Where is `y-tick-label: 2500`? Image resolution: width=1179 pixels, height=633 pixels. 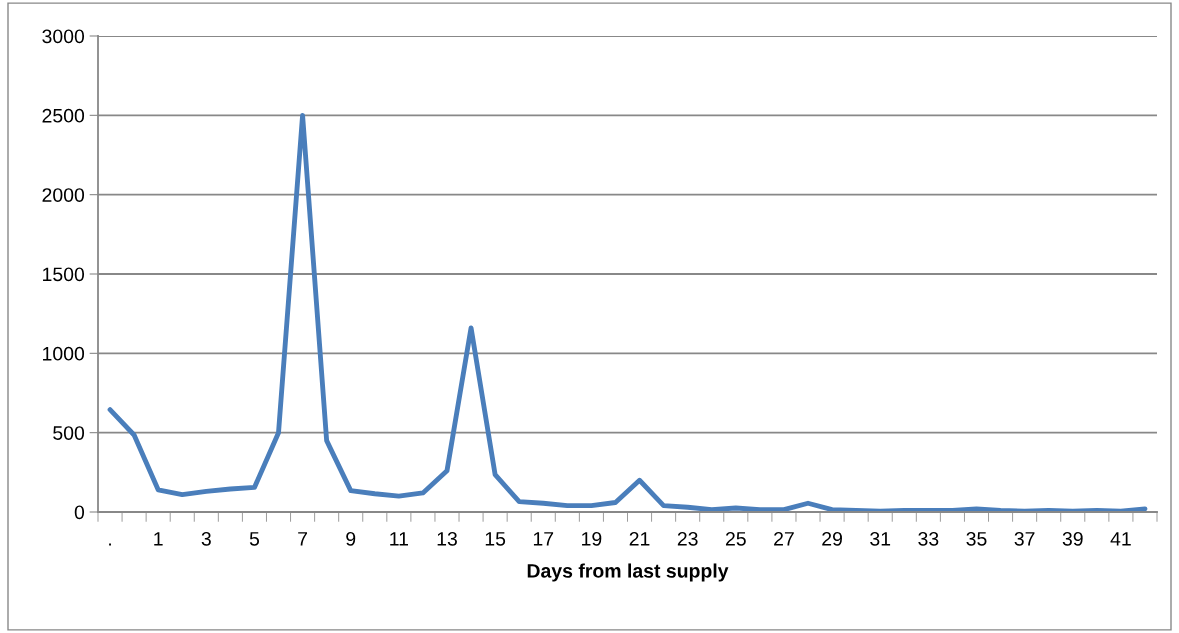 y-tick-label: 2500 is located at coordinates (63, 115).